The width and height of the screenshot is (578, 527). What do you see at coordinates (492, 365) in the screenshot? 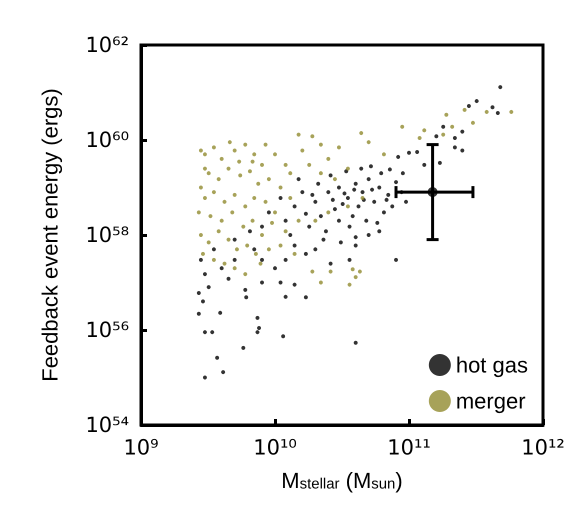
I see `legend-label: hot gas` at bounding box center [492, 365].